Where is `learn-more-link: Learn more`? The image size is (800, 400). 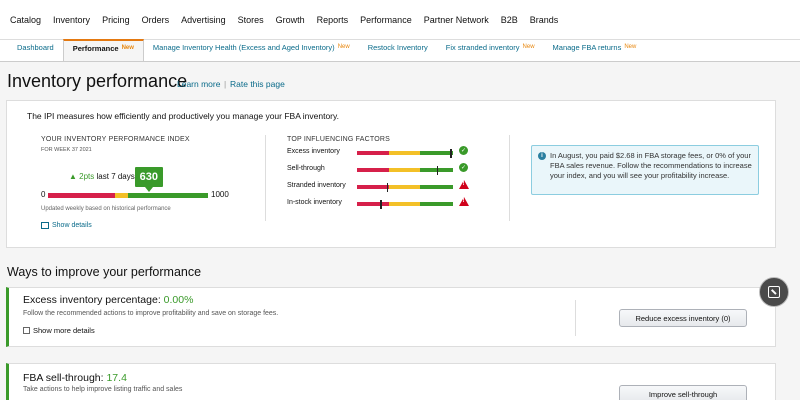 learn-more-link: Learn more is located at coordinates (199, 84).